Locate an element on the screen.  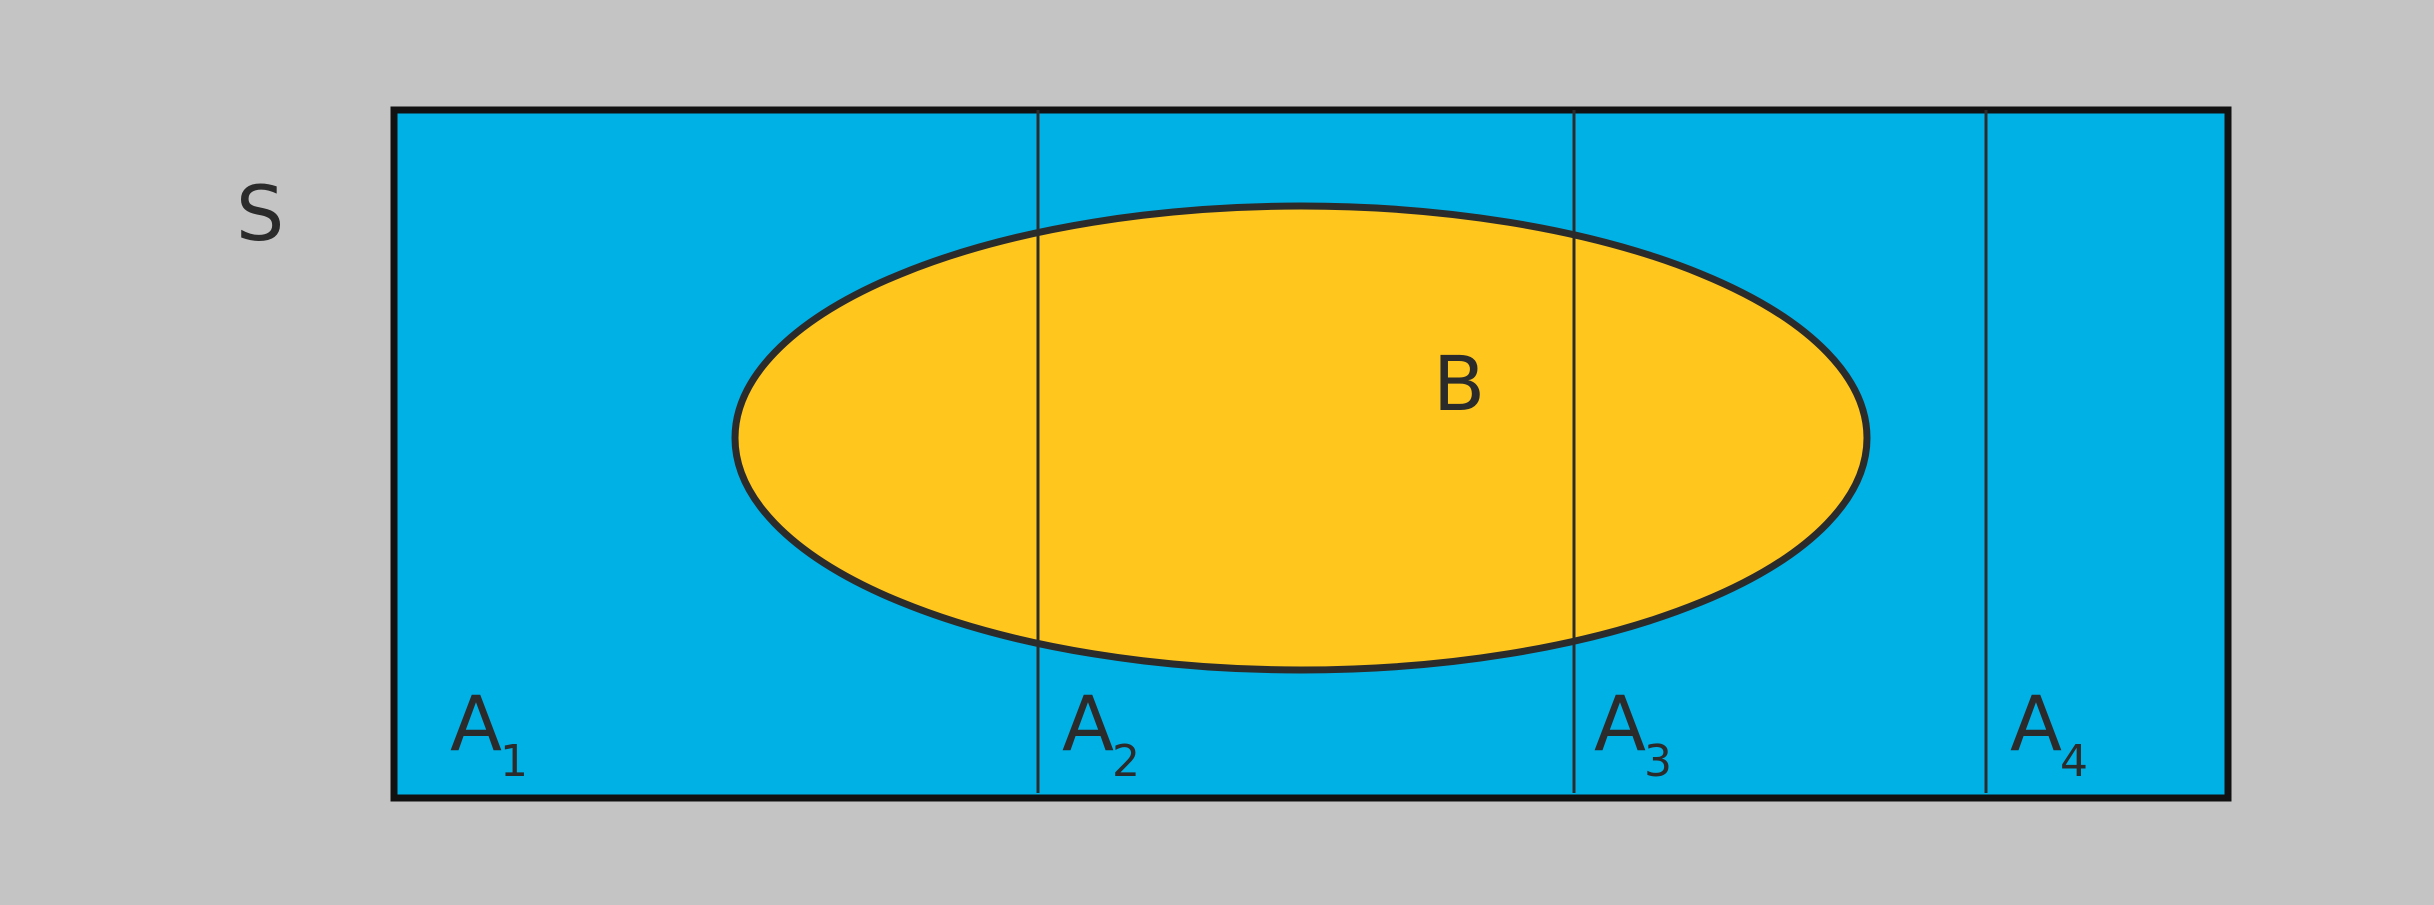
partition-label-a2: A 2 is located at coordinates (1101, 733).